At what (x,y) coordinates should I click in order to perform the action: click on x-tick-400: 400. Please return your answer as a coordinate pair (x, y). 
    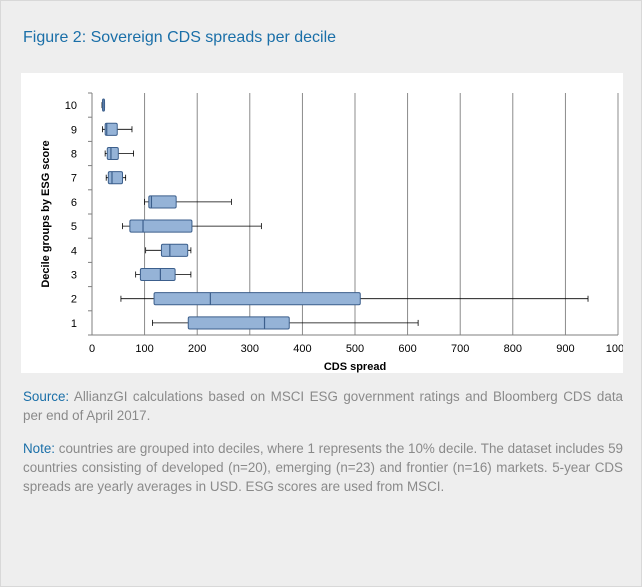
    Looking at the image, I should click on (302, 349).